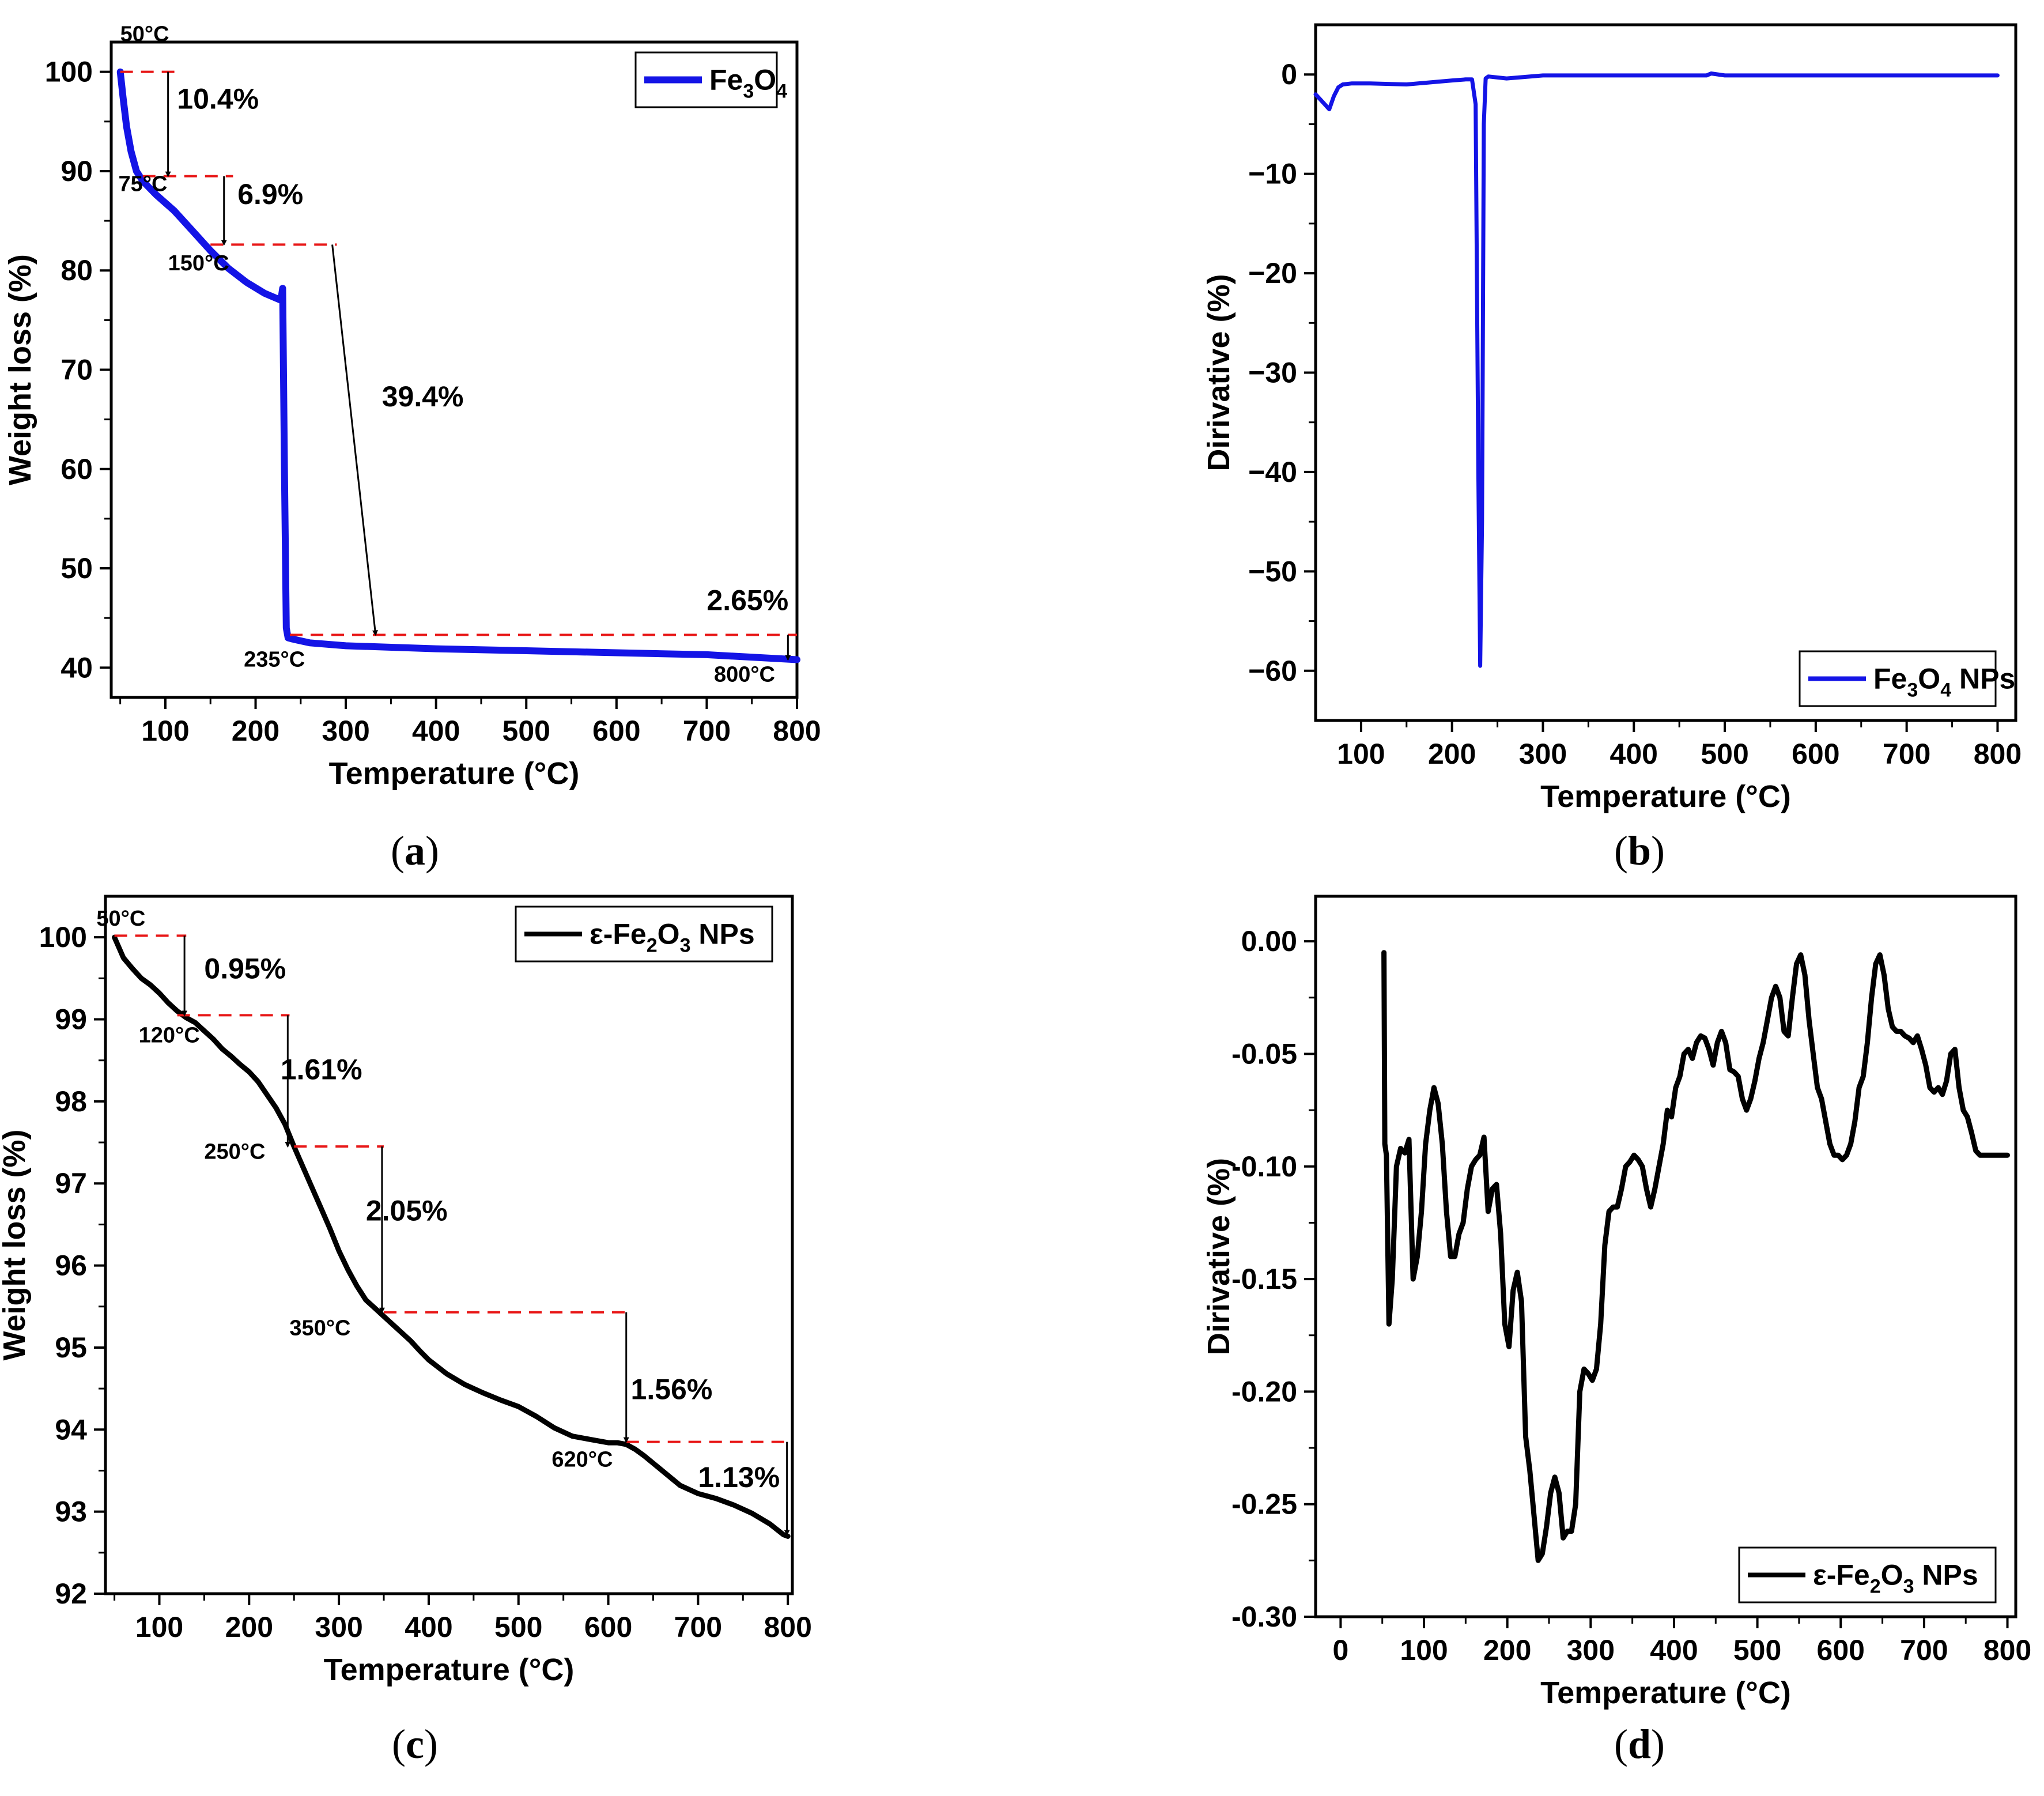  Describe the element at coordinates (218, 98) in the screenshot. I see `panel-a-annotation-10-4: 10.4%` at that location.